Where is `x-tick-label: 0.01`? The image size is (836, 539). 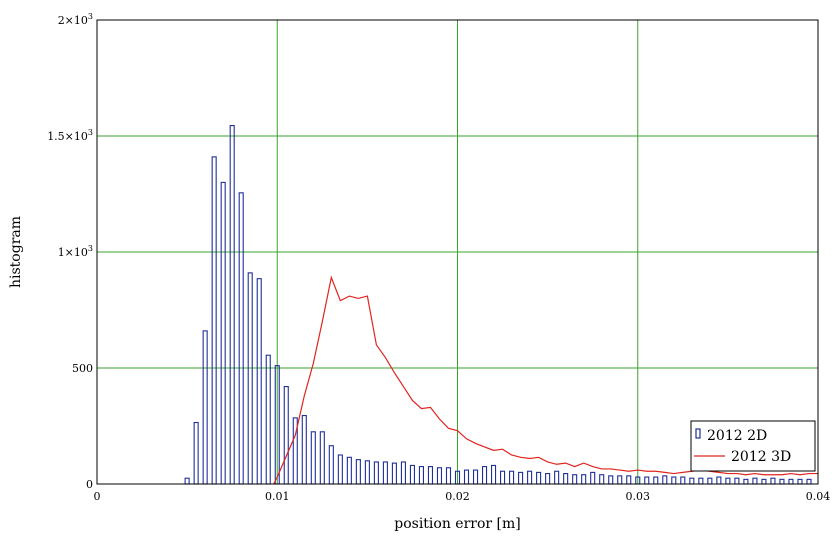 x-tick-label: 0.01 is located at coordinates (277, 496).